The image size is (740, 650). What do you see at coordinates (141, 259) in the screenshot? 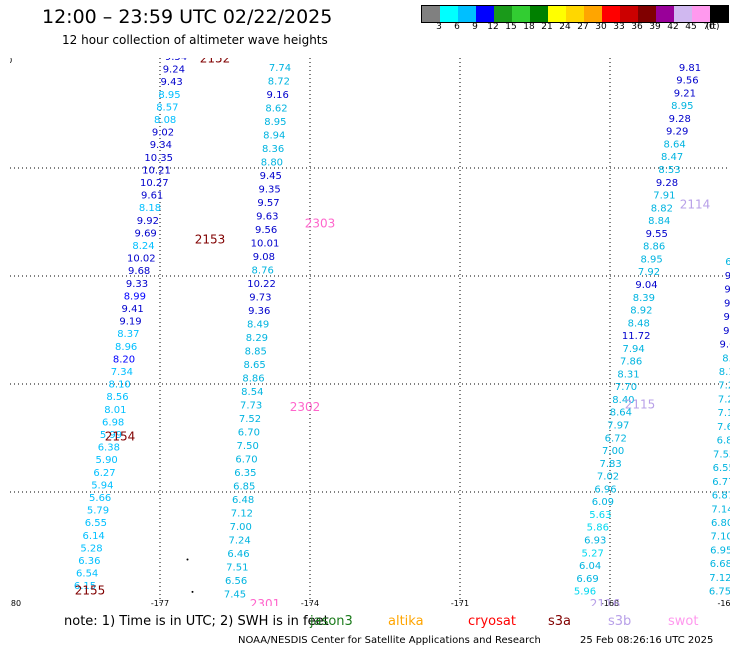
I see `wave-height-value: 10.02` at bounding box center [141, 259].